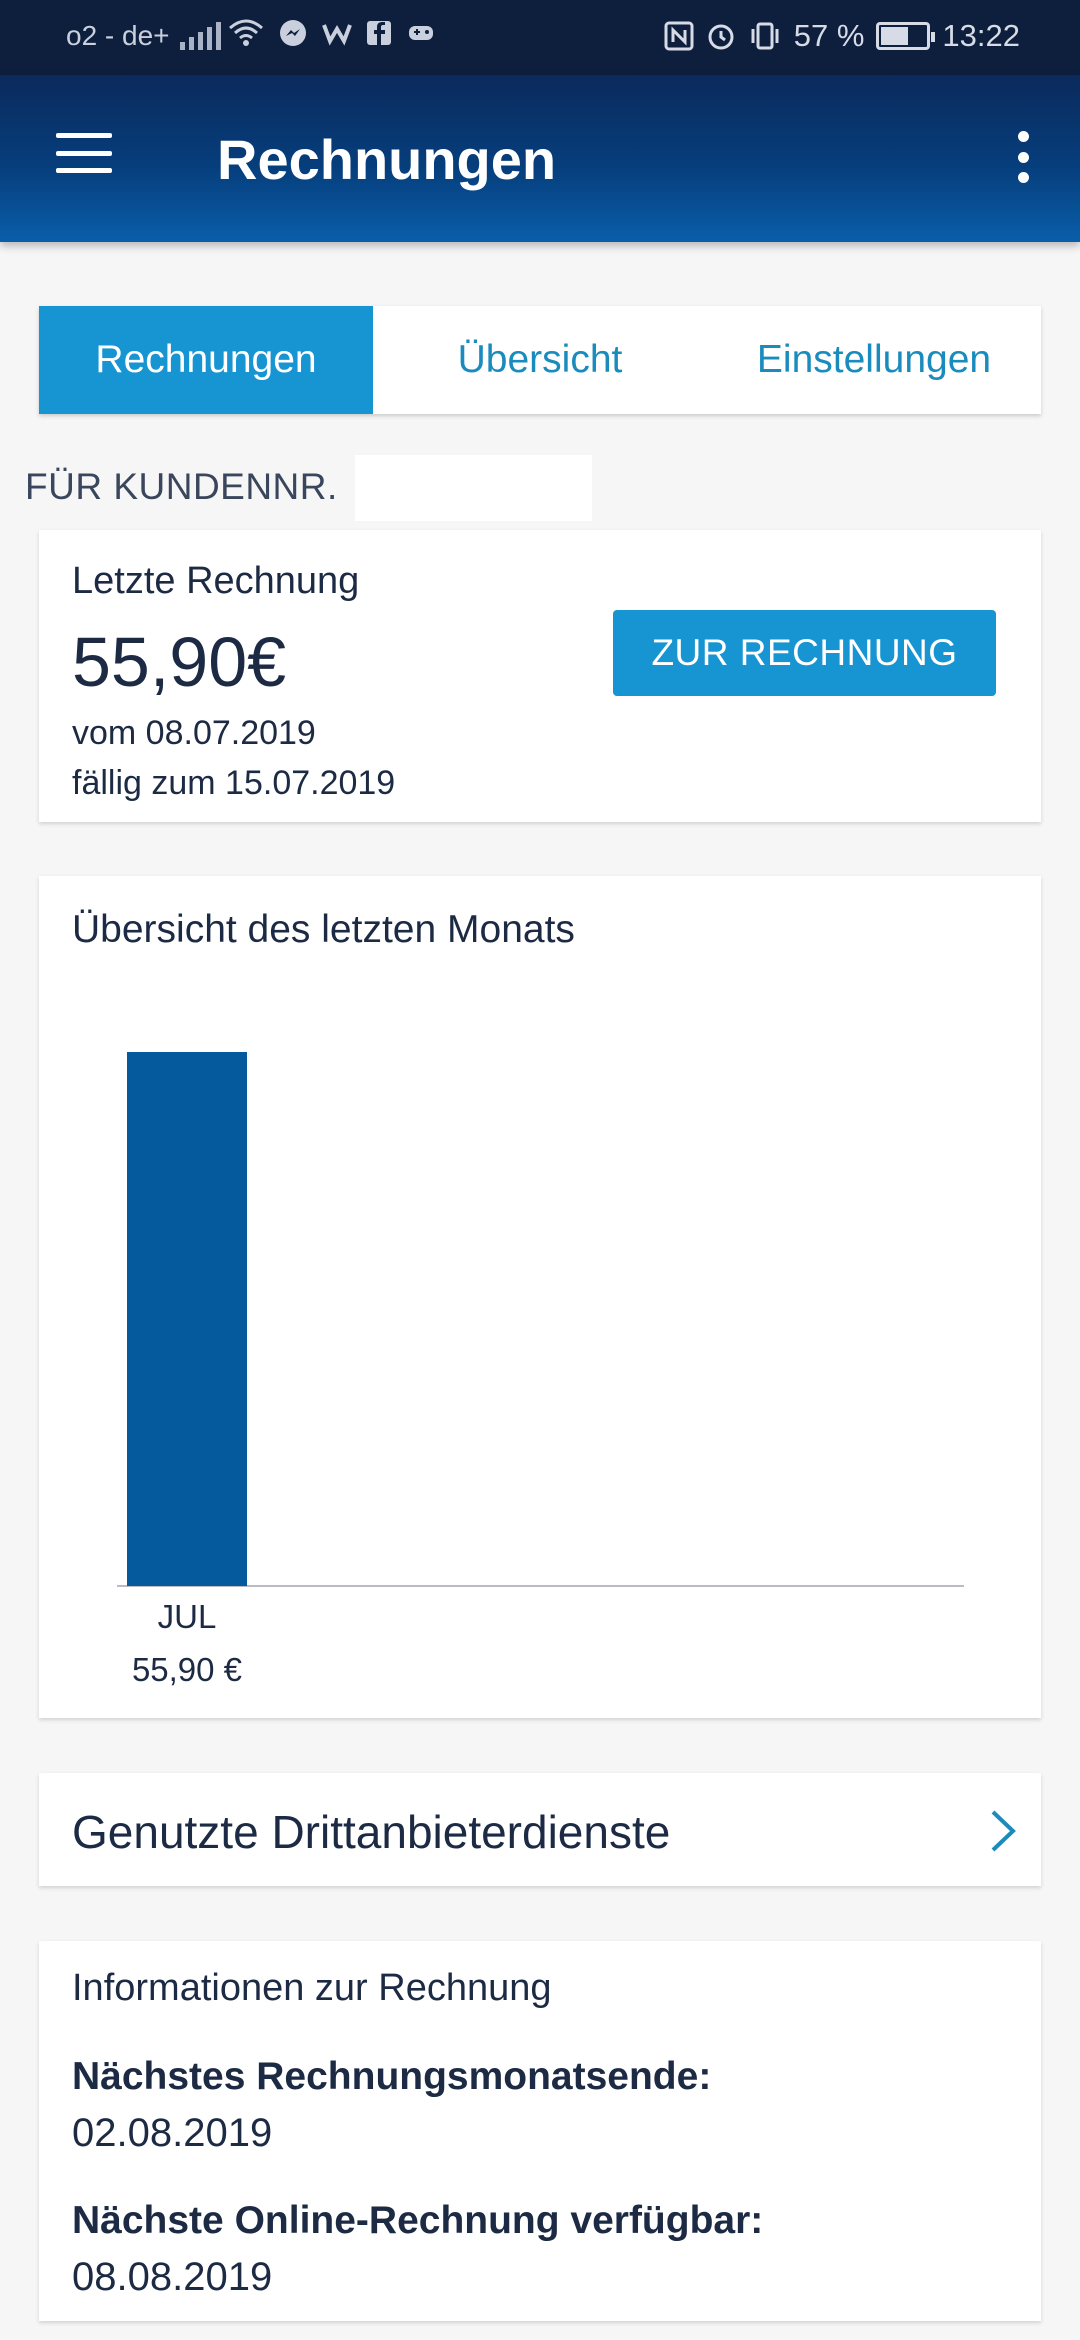 The width and height of the screenshot is (1080, 2340). What do you see at coordinates (118, 35) in the screenshot?
I see `carrier-label: o2 - de+` at bounding box center [118, 35].